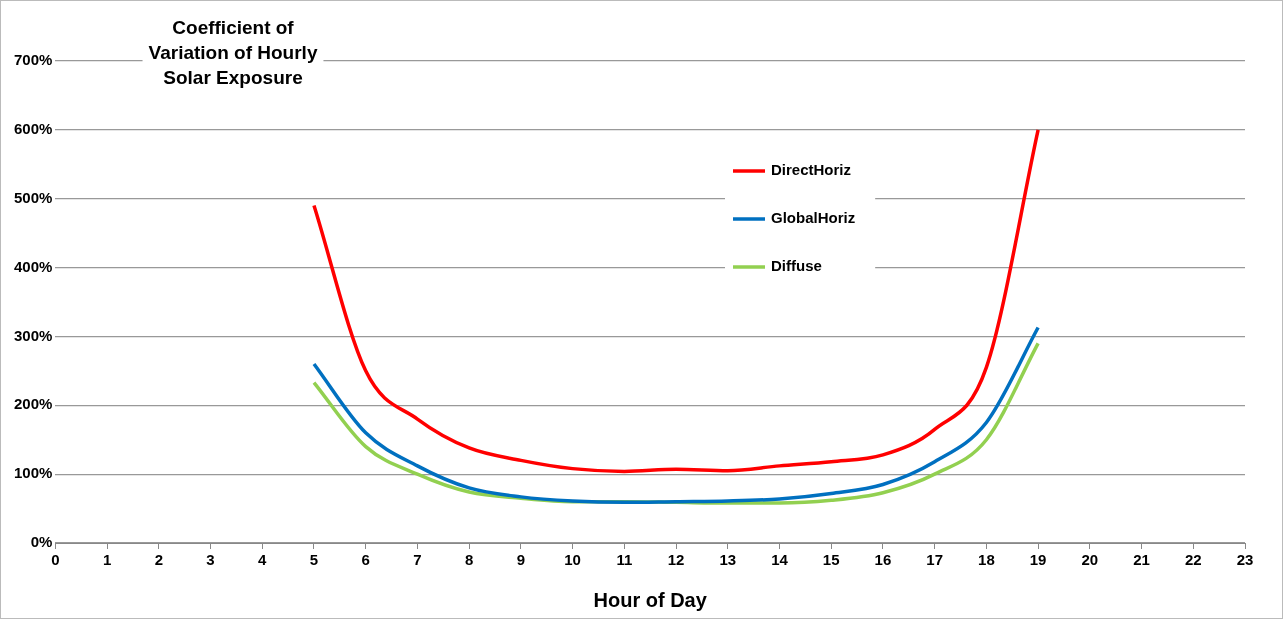 This screenshot has width=1283, height=619. I want to click on x-tick-label: 3, so click(210, 560).